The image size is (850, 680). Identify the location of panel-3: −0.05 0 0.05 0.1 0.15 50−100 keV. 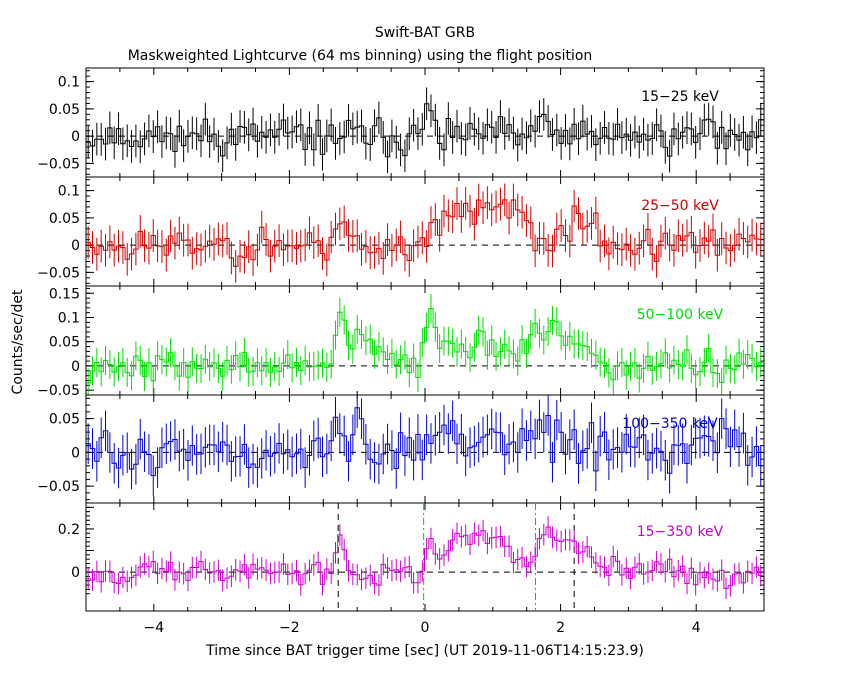
(401, 342).